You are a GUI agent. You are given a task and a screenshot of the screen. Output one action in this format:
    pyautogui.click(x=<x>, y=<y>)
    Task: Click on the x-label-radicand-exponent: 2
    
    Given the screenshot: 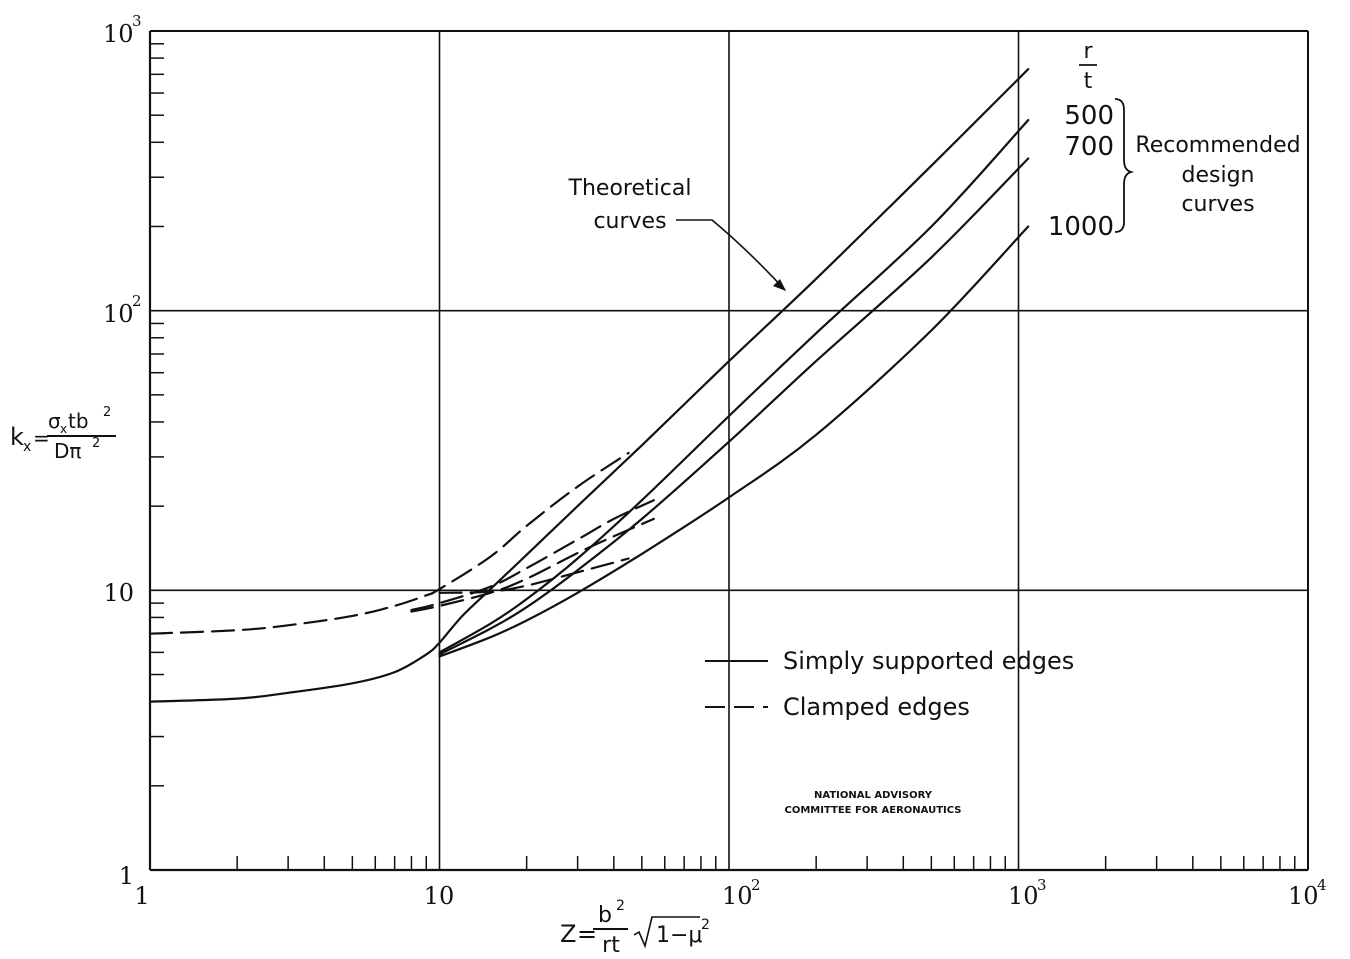 What is the action you would take?
    pyautogui.click(x=705, y=925)
    